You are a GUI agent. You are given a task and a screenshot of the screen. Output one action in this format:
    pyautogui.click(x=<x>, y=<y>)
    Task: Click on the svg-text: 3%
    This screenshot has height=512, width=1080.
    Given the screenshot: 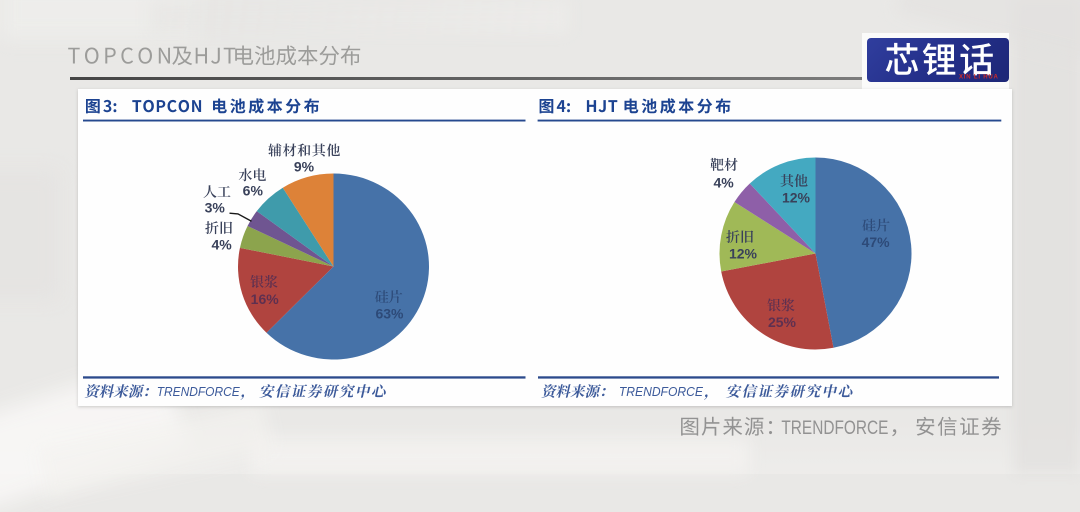 What is the action you would take?
    pyautogui.click(x=215, y=207)
    